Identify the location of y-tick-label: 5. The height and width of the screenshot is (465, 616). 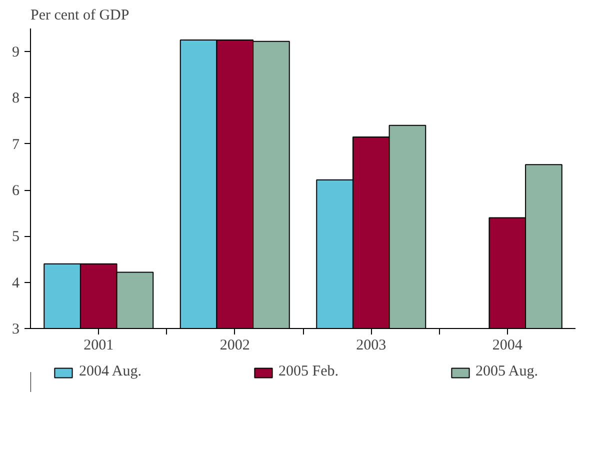
(16, 237).